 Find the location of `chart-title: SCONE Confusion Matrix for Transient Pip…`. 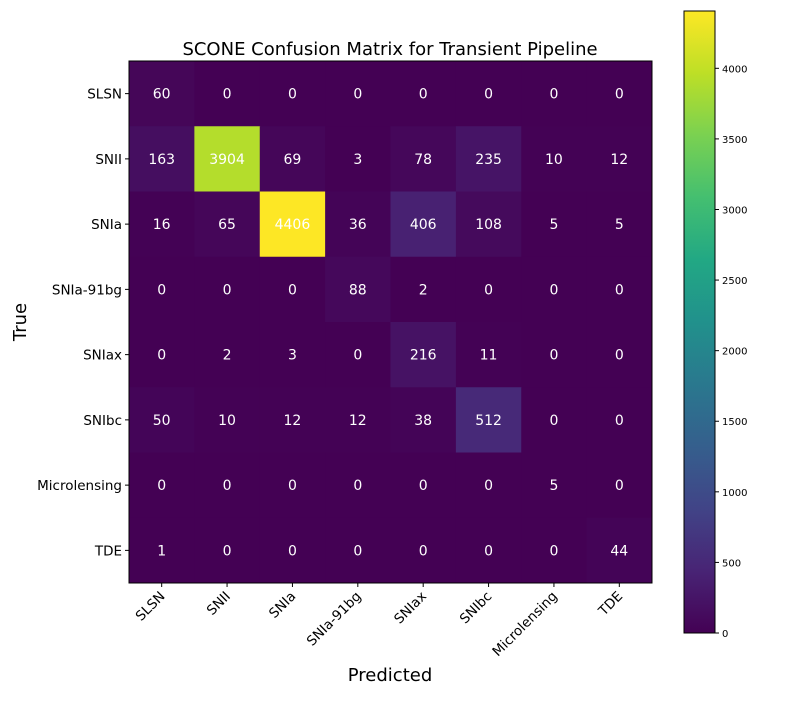

chart-title: SCONE Confusion Matrix for Transient Pip… is located at coordinates (389, 49).